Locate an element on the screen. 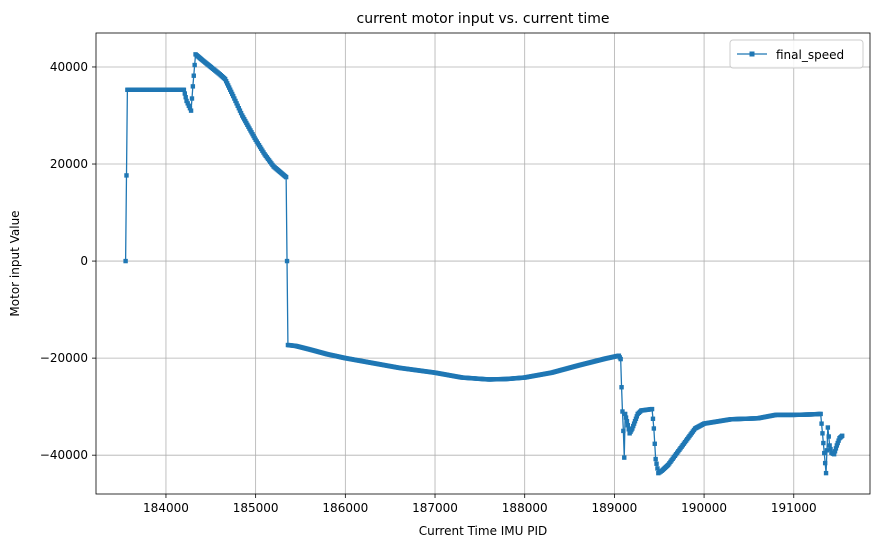  x-tick-label: 184000 is located at coordinates (166, 508).